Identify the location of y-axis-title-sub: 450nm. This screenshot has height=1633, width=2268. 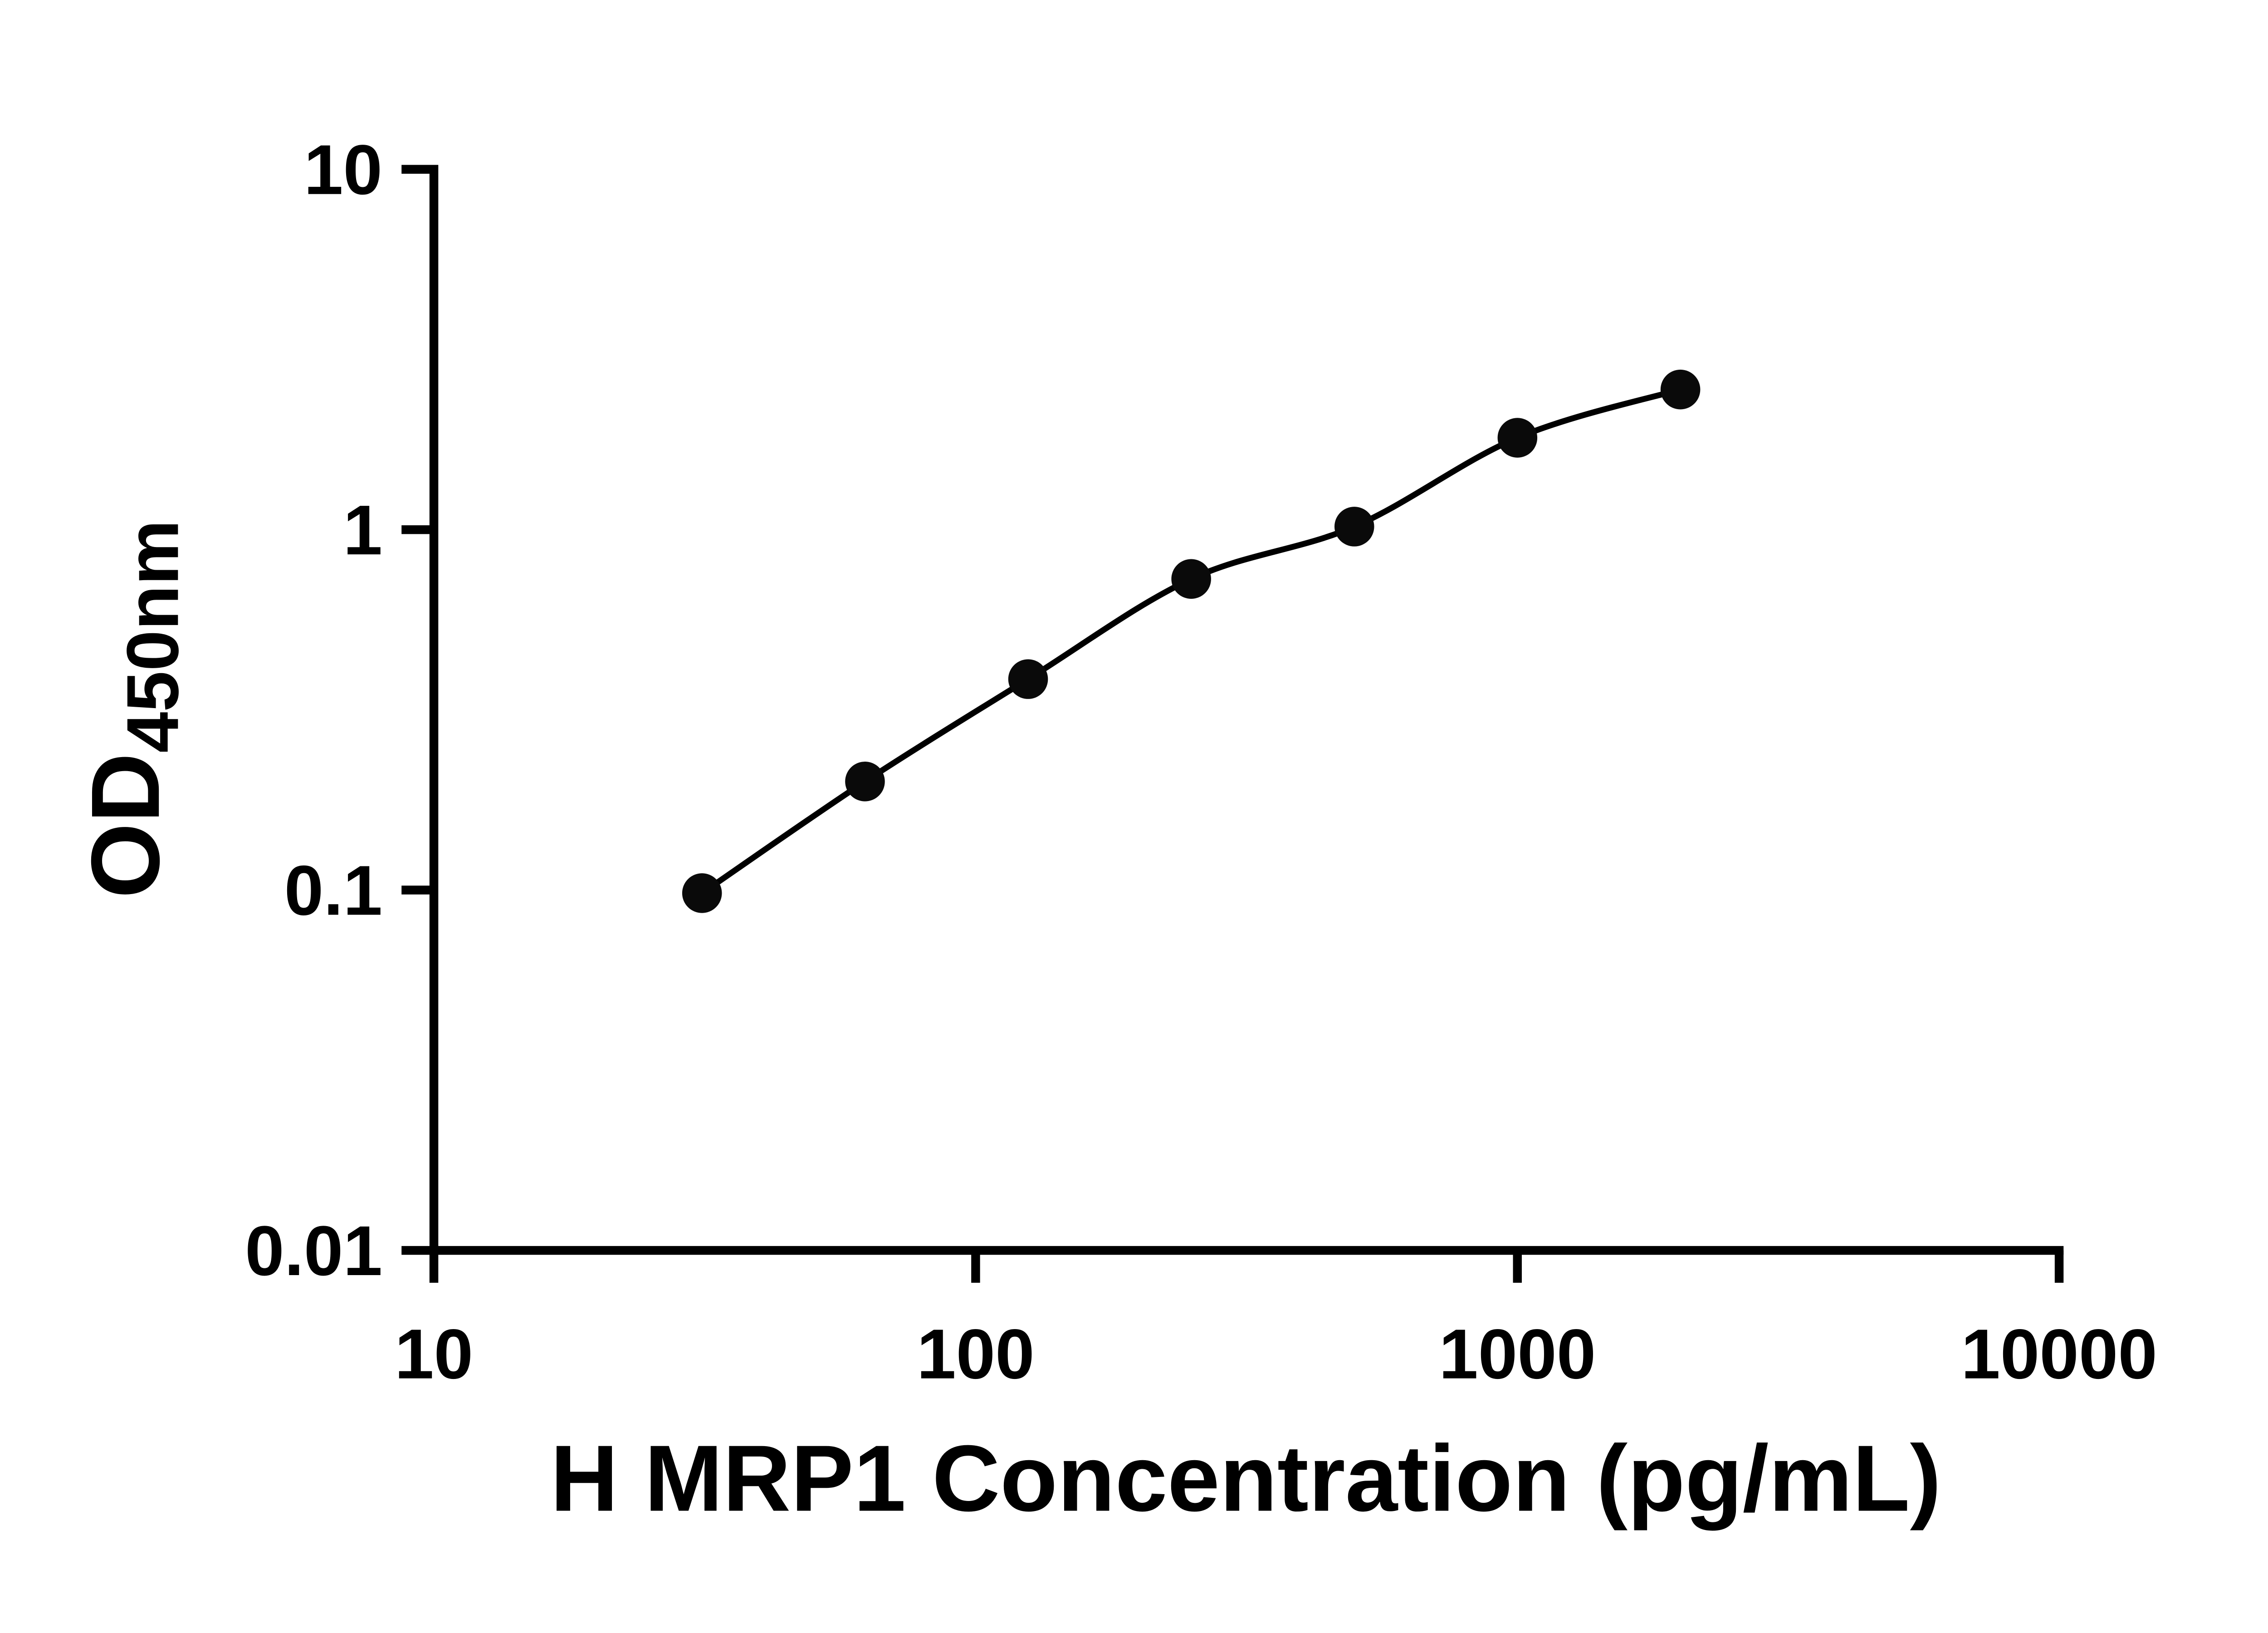
(153, 636).